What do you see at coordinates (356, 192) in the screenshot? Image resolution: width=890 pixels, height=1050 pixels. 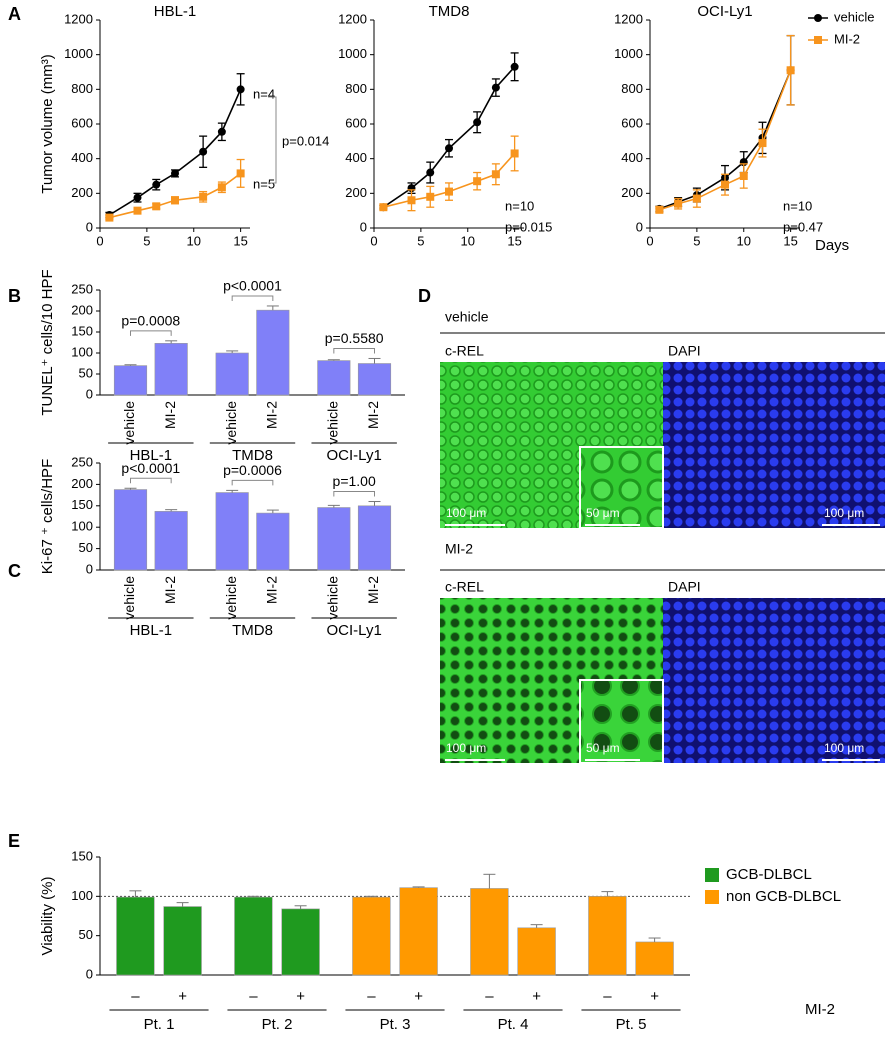 I see `y-tick-label: 200` at bounding box center [356, 192].